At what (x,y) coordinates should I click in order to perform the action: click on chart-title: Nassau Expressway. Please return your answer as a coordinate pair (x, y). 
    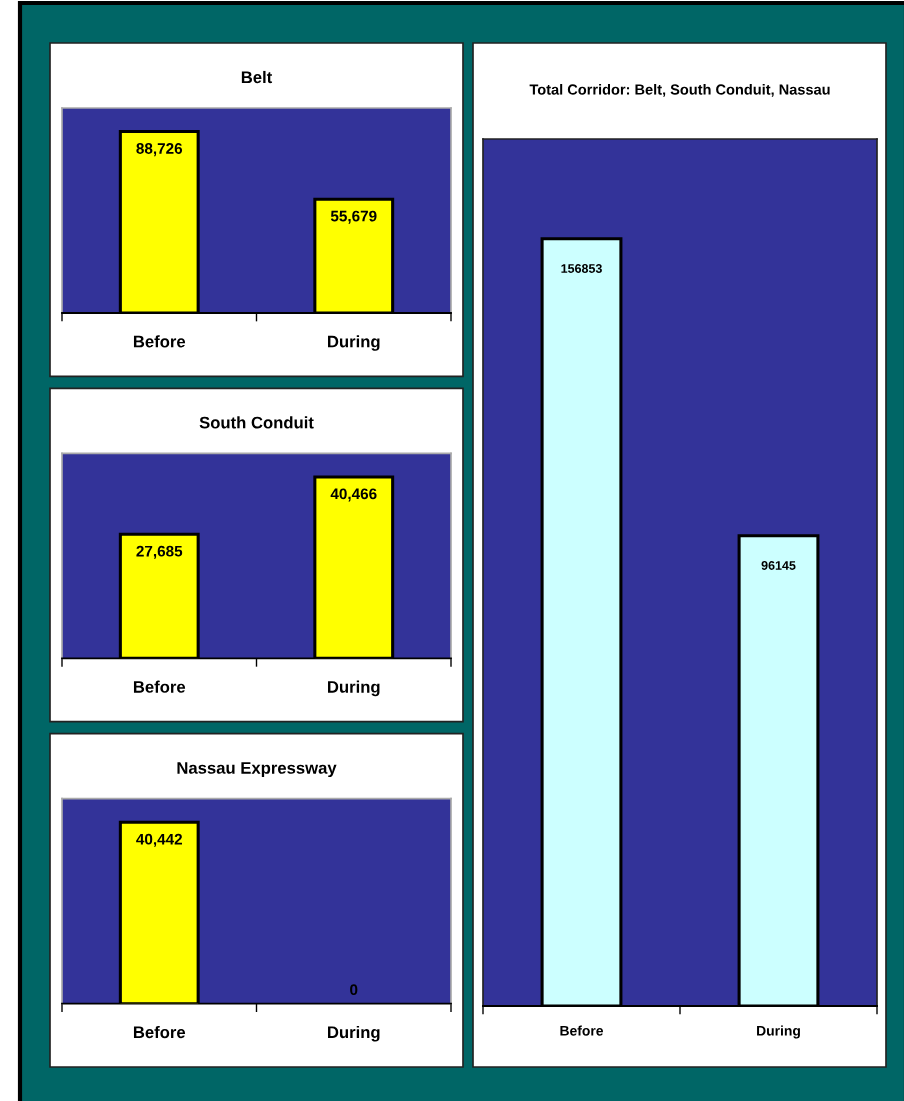
    Looking at the image, I should click on (257, 770).